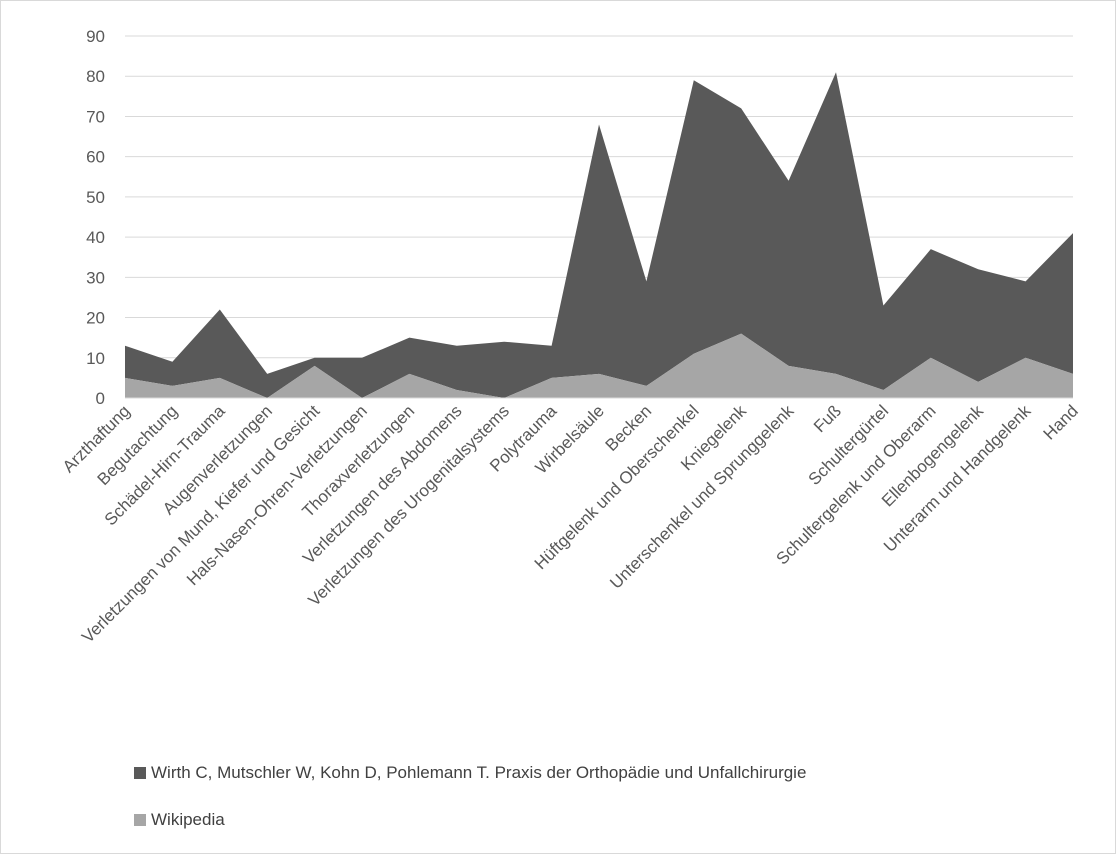 The image size is (1116, 855). What do you see at coordinates (95, 157) in the screenshot?
I see `y-tick-label: 60` at bounding box center [95, 157].